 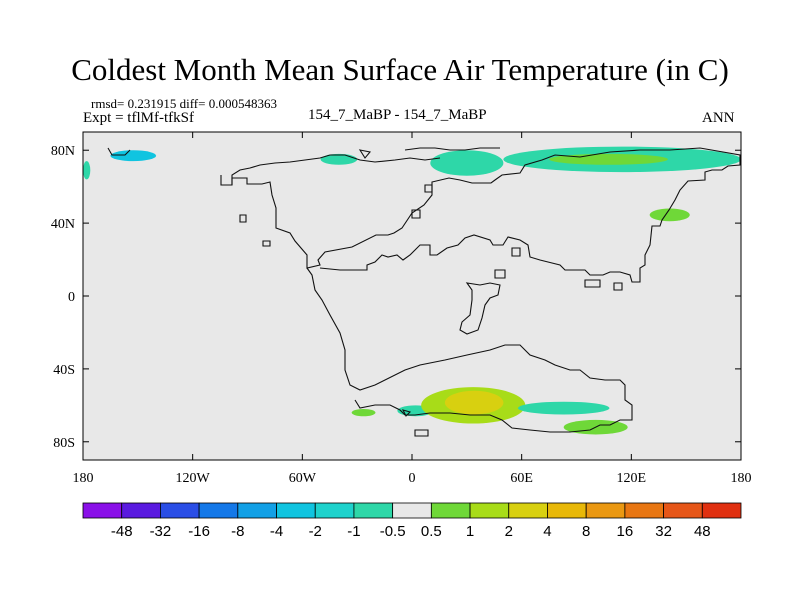 What do you see at coordinates (393, 531) in the screenshot?
I see `colorbar-label: -0.5` at bounding box center [393, 531].